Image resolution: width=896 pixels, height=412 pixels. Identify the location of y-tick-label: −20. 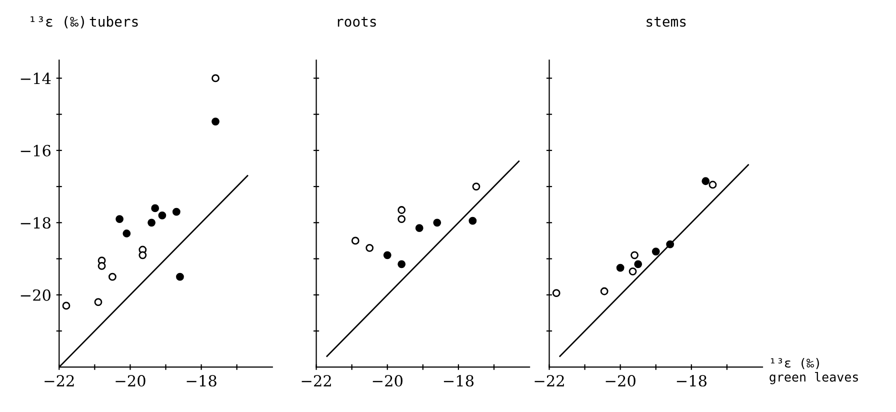
(35, 295).